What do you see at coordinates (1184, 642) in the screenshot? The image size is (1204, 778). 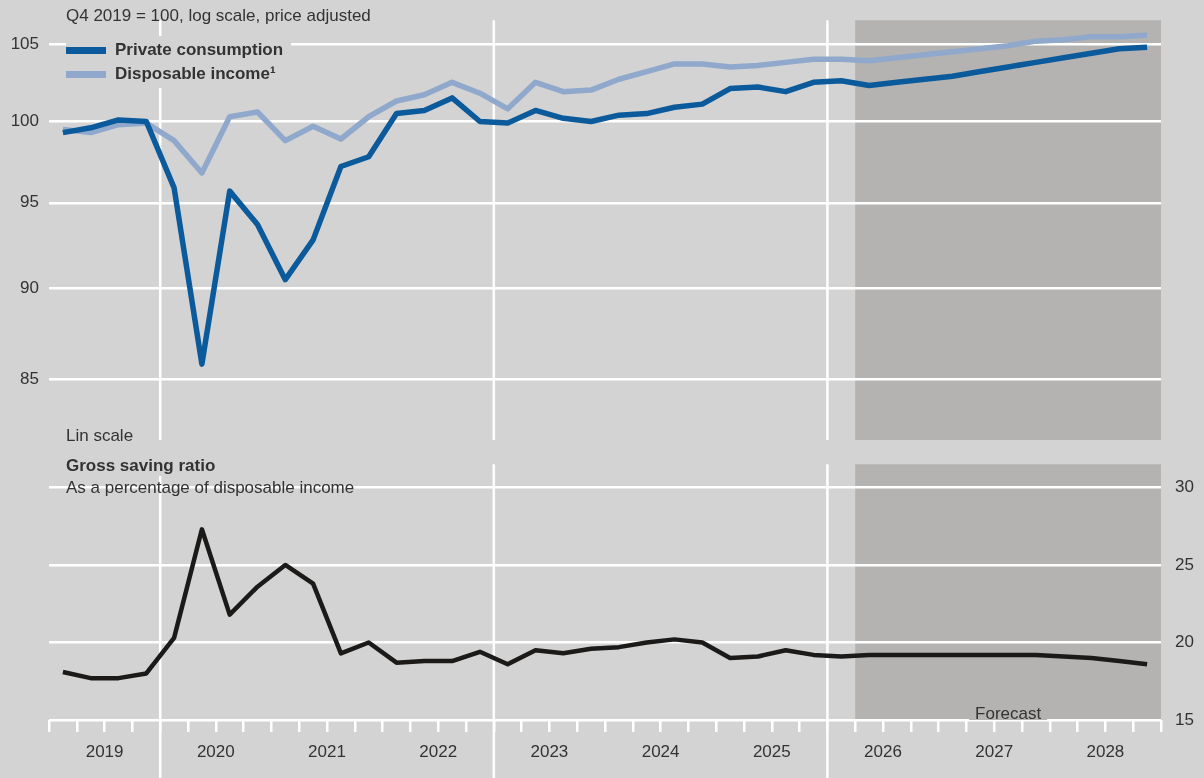 I see `y2-tick-label: 20` at bounding box center [1184, 642].